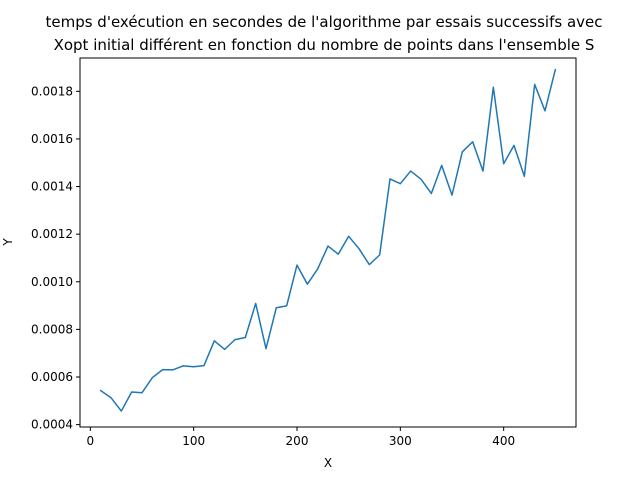 This screenshot has width=640, height=480. I want to click on y-tick-label: 0.0018, so click(52, 91).